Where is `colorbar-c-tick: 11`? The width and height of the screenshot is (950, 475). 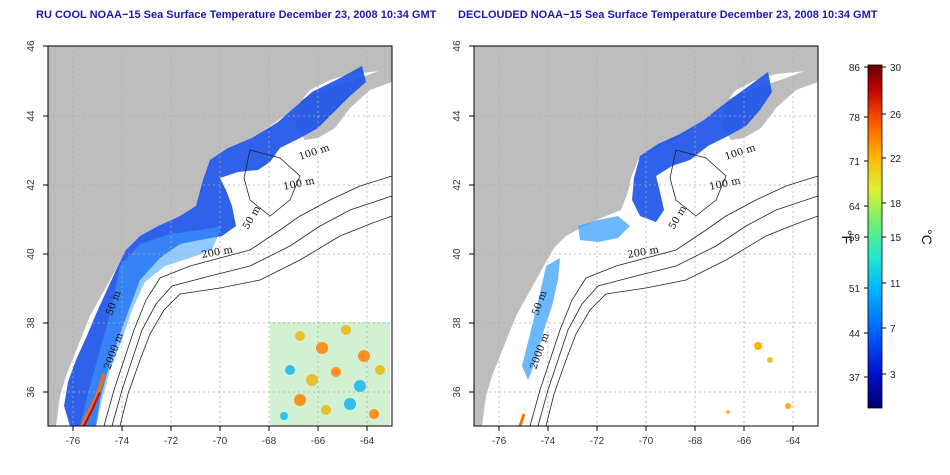
colorbar-c-tick: 11 is located at coordinates (895, 284).